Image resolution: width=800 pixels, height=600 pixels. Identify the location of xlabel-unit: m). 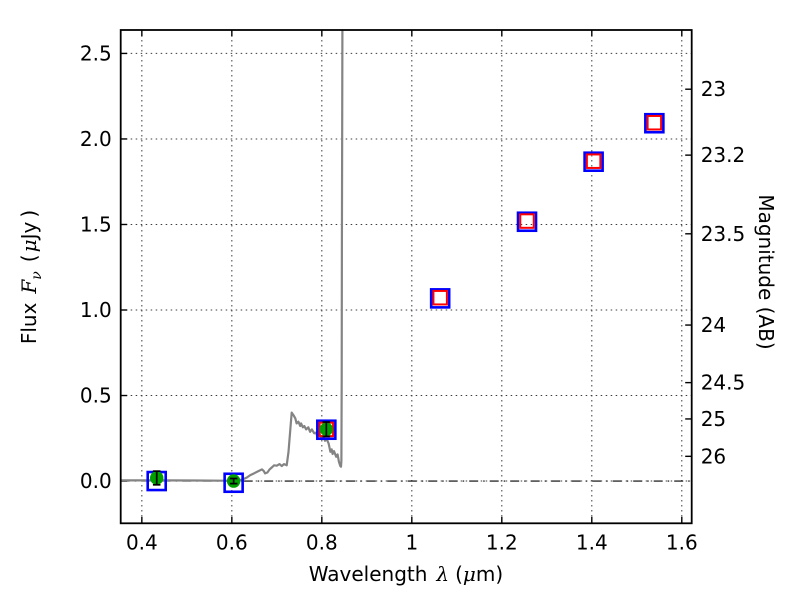
(489, 574).